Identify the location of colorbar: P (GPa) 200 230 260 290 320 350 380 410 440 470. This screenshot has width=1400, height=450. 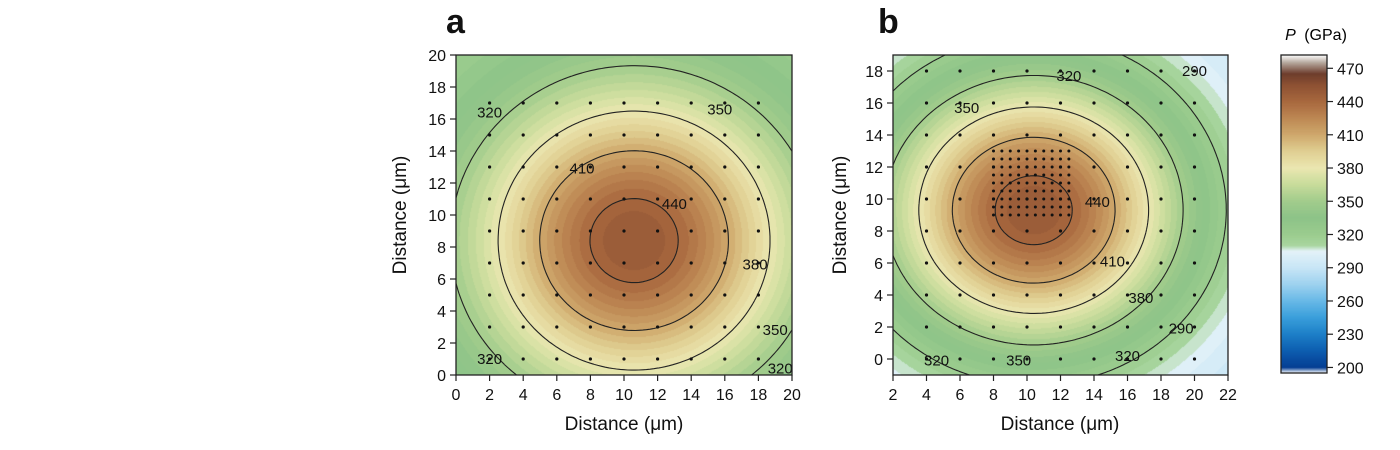
(1322, 202).